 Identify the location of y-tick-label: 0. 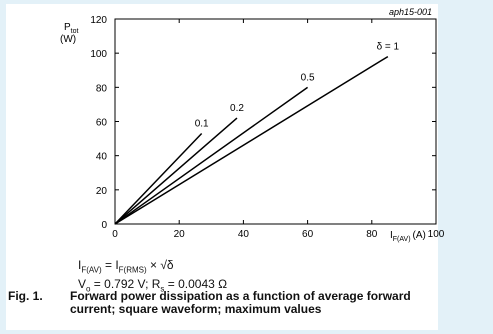
(104, 225).